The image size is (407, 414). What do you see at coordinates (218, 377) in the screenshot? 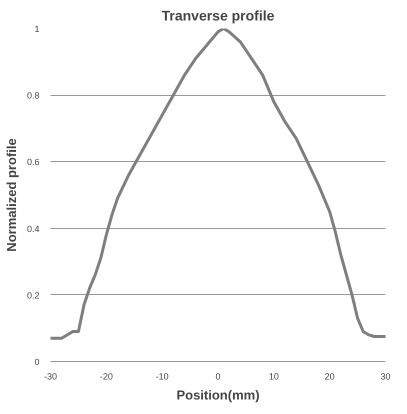
I see `x-tick-label: 0` at bounding box center [218, 377].